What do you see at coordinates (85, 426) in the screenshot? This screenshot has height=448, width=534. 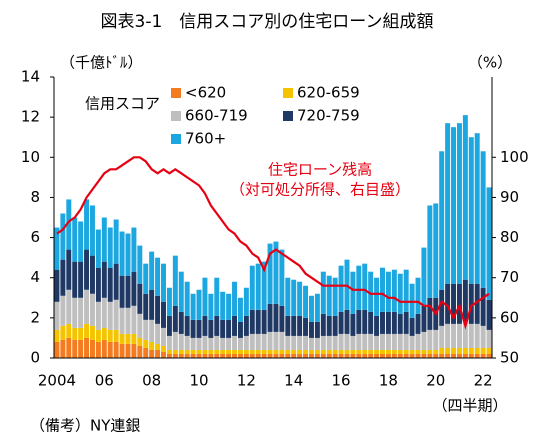 I see `source-note: （備考）NY連銀` at bounding box center [85, 426].